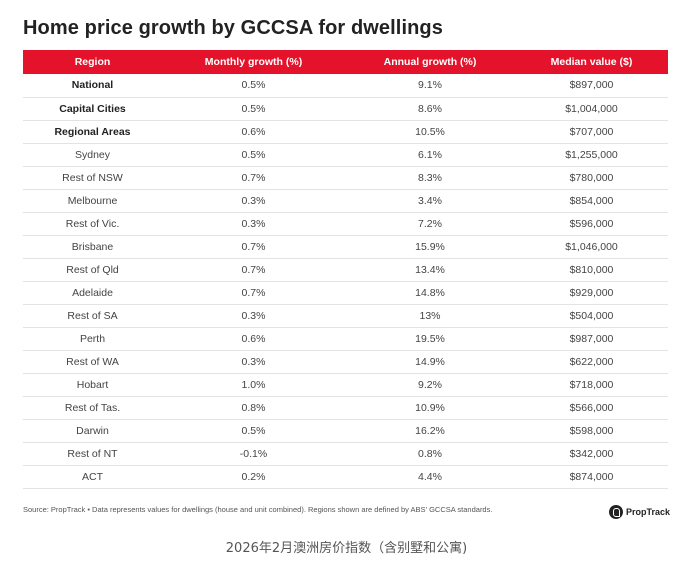  I want to click on table-row: Regional Areas 0.6% 10.5% $707,000, so click(345, 132).